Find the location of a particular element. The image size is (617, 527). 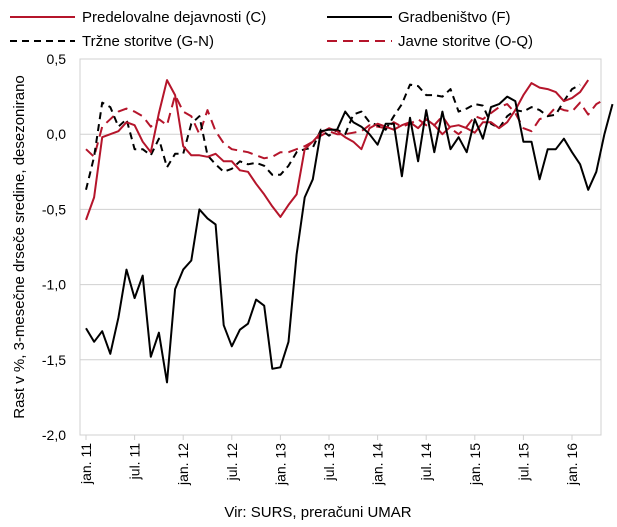

x-tick-label: jan. 16 is located at coordinates (572, 464).